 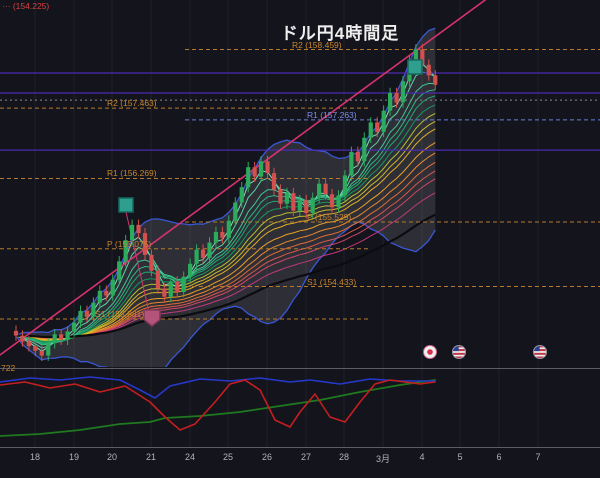 I want to click on oscillator-line-adx-green, so click(x=218, y=408).